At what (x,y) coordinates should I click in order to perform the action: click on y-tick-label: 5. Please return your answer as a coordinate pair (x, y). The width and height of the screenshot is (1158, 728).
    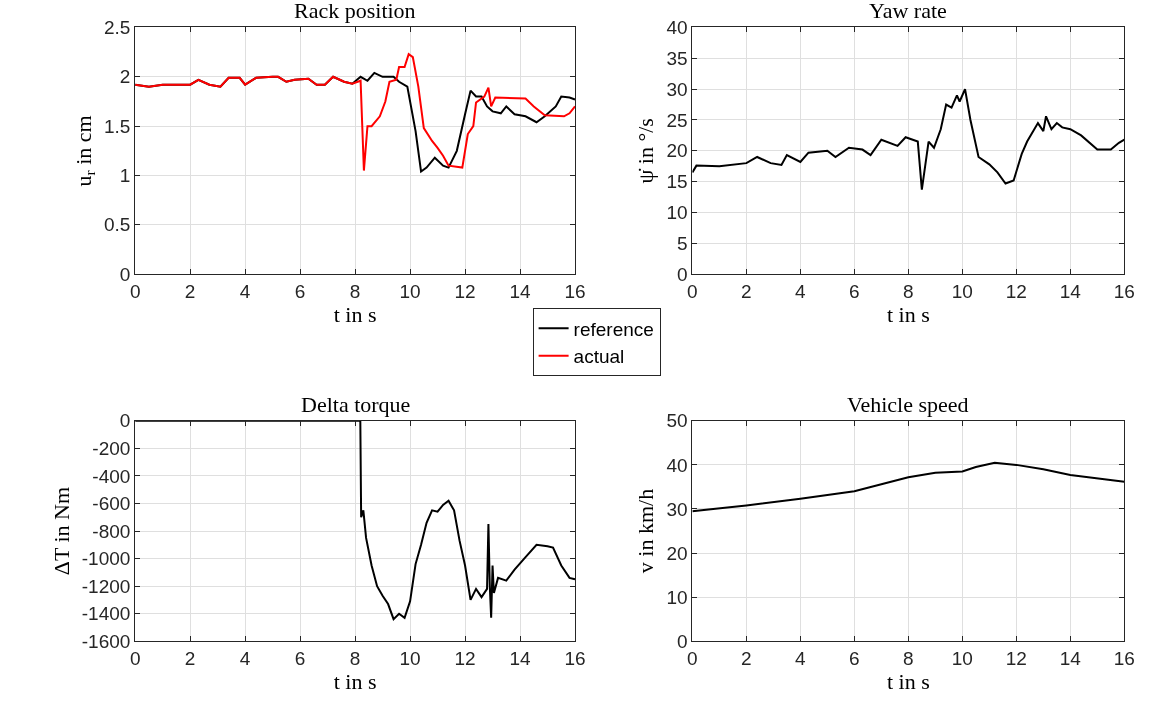
    Looking at the image, I should click on (682, 243).